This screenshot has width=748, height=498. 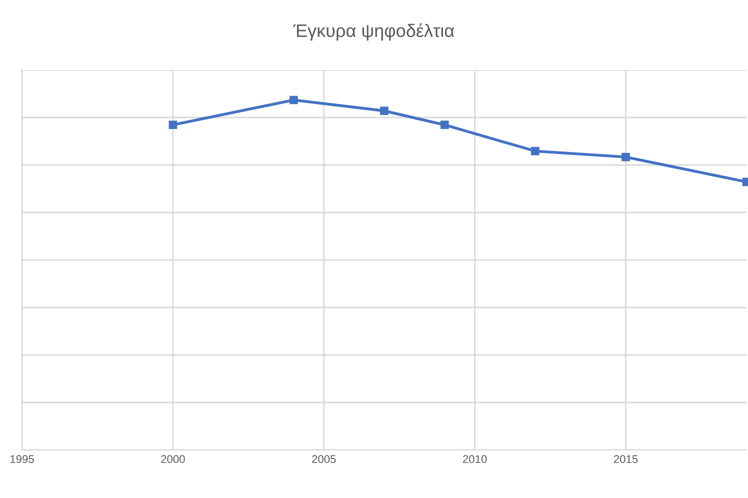 What do you see at coordinates (475, 459) in the screenshot?
I see `x-tick-label: 2010` at bounding box center [475, 459].